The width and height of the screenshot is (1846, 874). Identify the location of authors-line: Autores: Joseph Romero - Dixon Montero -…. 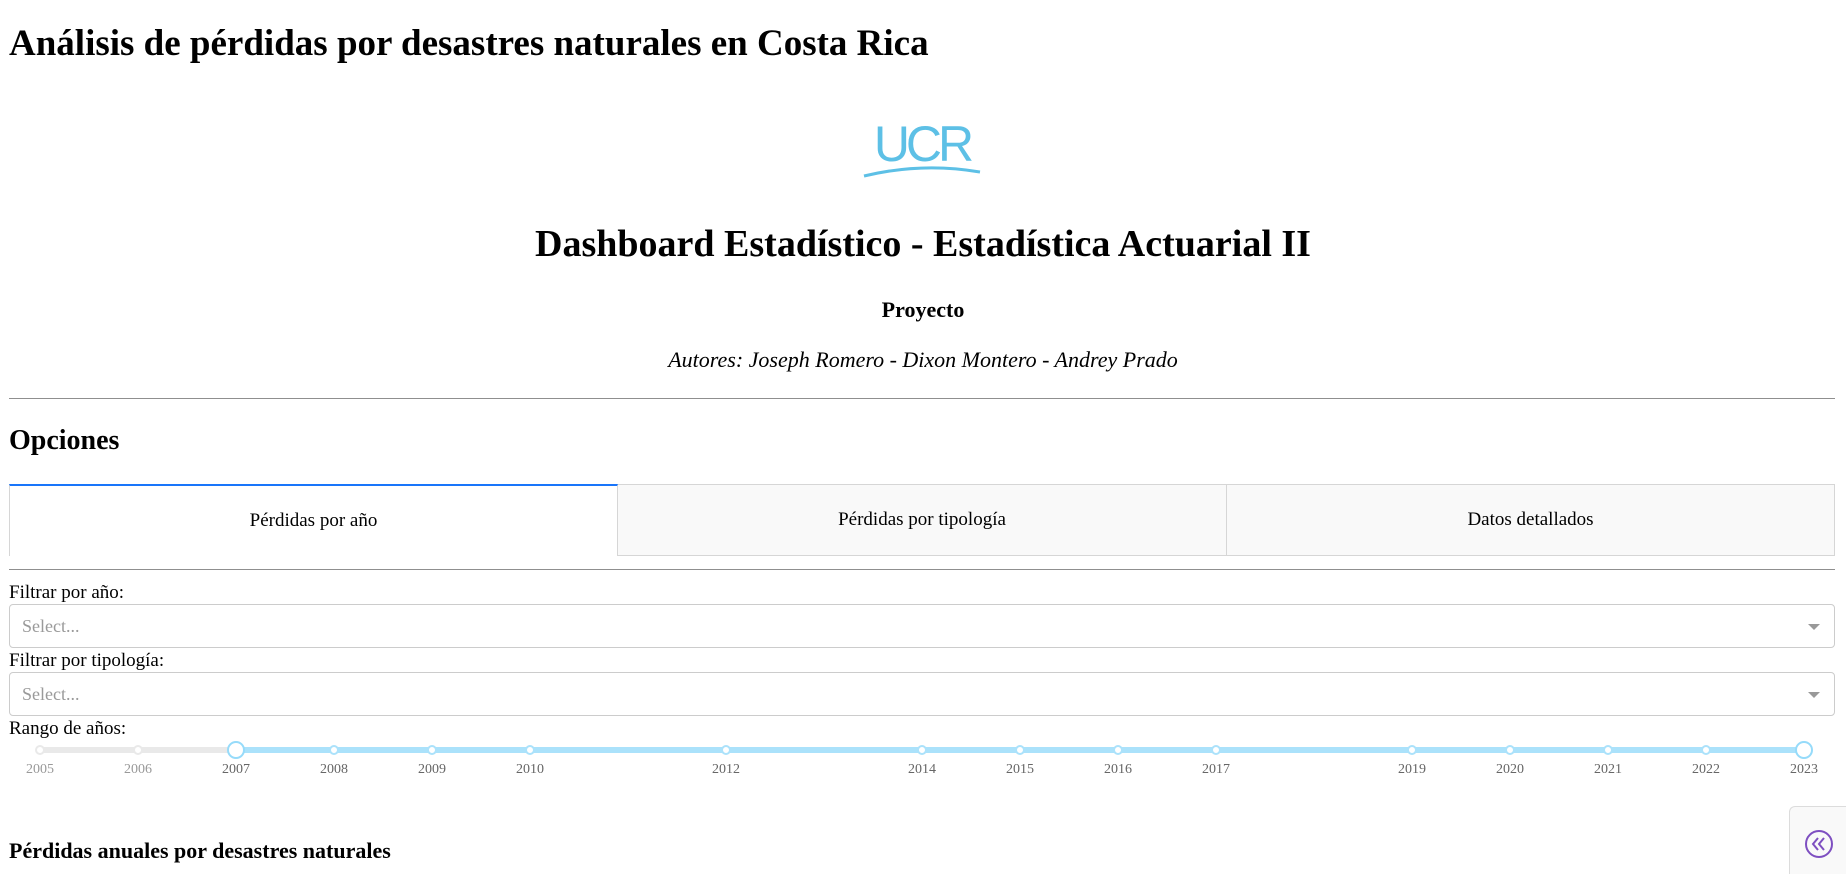
(923, 359).